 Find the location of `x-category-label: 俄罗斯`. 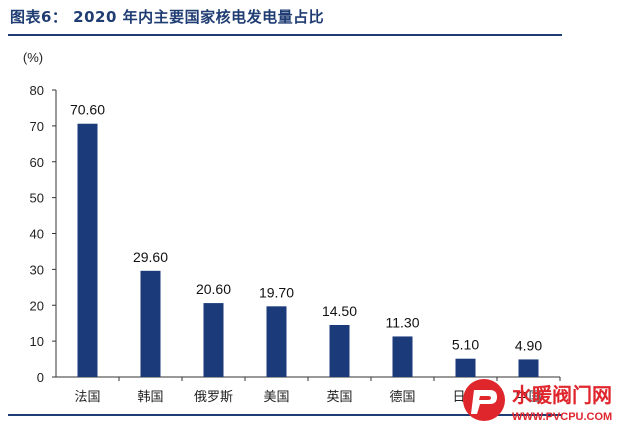

x-category-label: 俄罗斯 is located at coordinates (213, 397).